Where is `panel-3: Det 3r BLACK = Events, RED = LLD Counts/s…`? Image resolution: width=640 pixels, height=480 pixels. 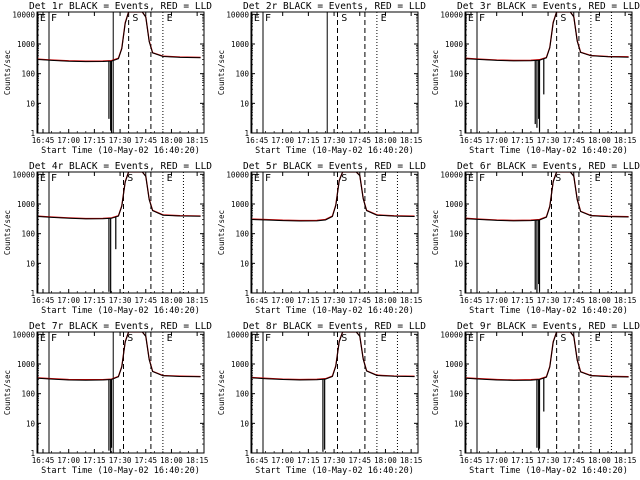 panel-3: Det 3r BLACK = Events, RED = LLD Counts/s… is located at coordinates (535, 78).